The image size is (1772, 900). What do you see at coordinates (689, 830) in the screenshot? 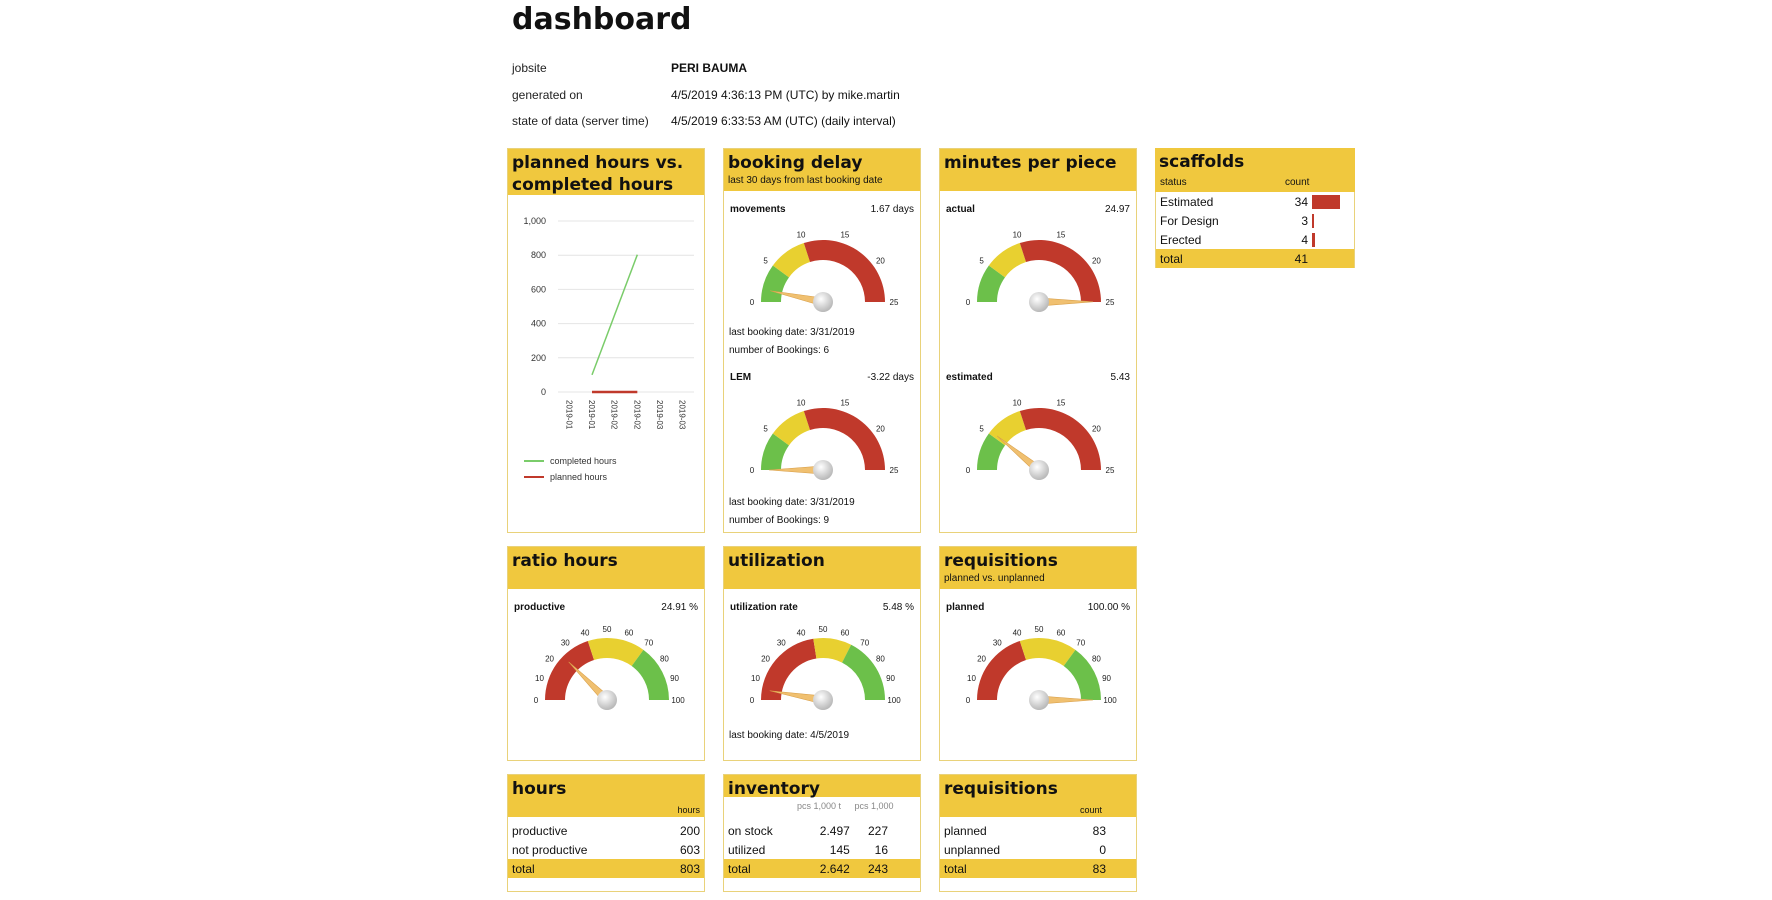
I see `row-value: 200` at bounding box center [689, 830].